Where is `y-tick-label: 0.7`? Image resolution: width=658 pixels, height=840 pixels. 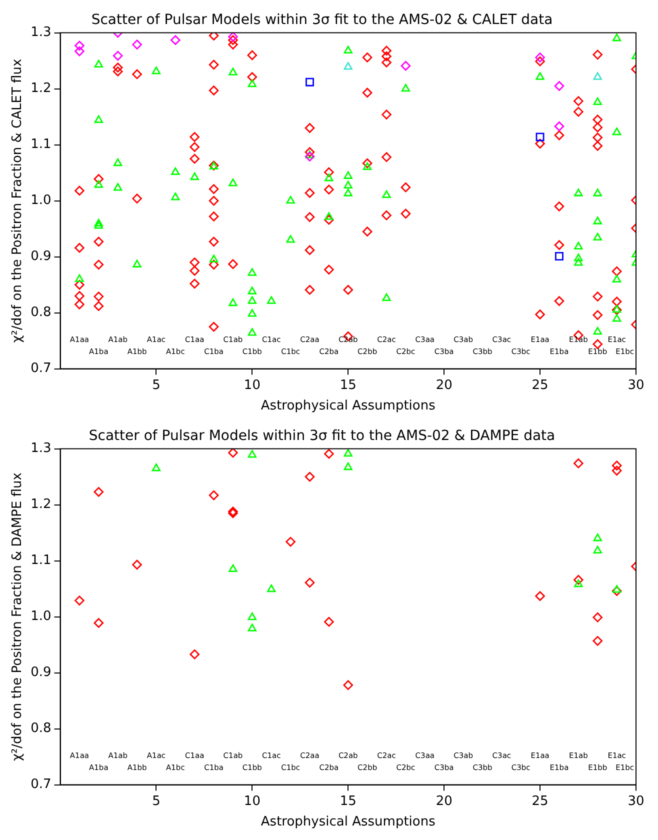
y-tick-label: 0.7 is located at coordinates (41, 368).